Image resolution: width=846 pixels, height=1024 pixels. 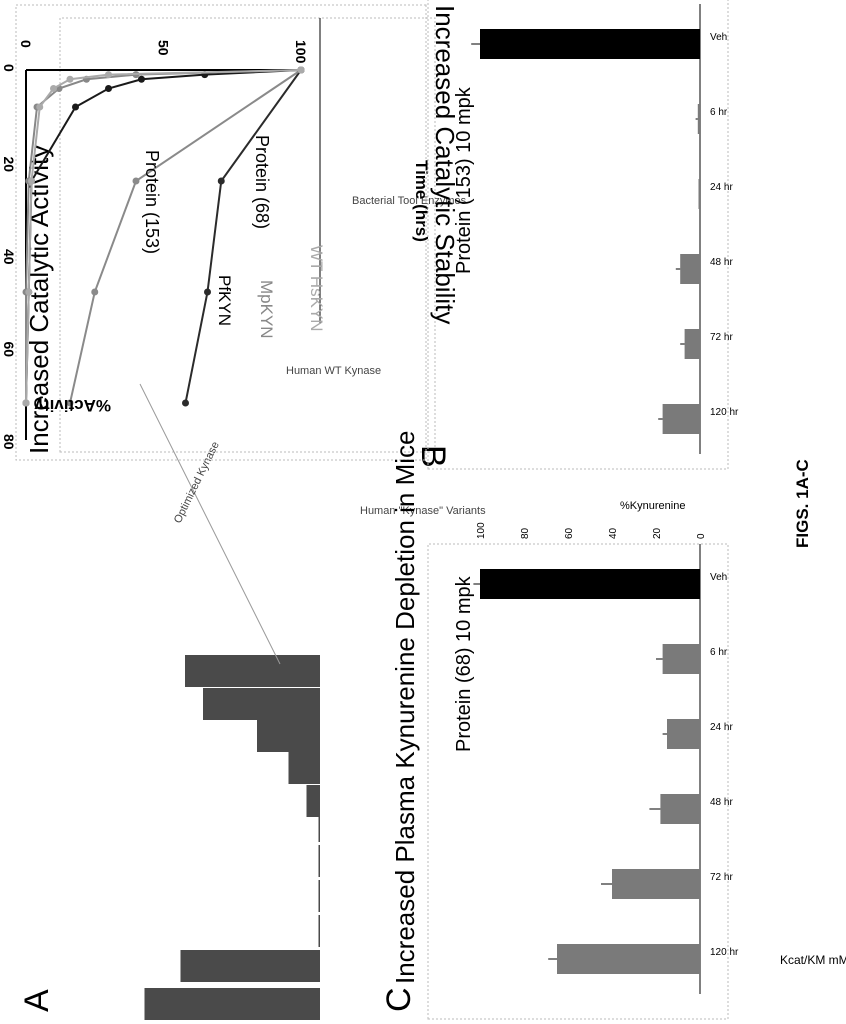 I want to click on panel-c-y-tick-label: 0, so click(x=701, y=536).